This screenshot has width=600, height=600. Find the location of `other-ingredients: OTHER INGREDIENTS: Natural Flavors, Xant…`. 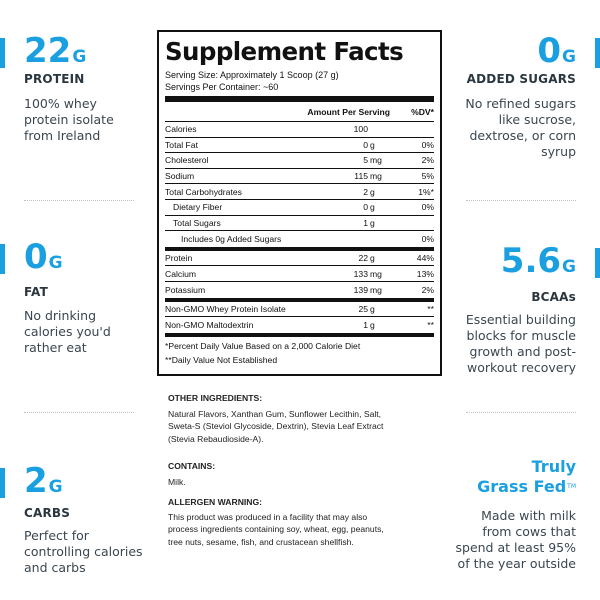

other-ingredients: OTHER INGREDIENTS: Natural Flavors, Xant… is located at coordinates (303, 418).